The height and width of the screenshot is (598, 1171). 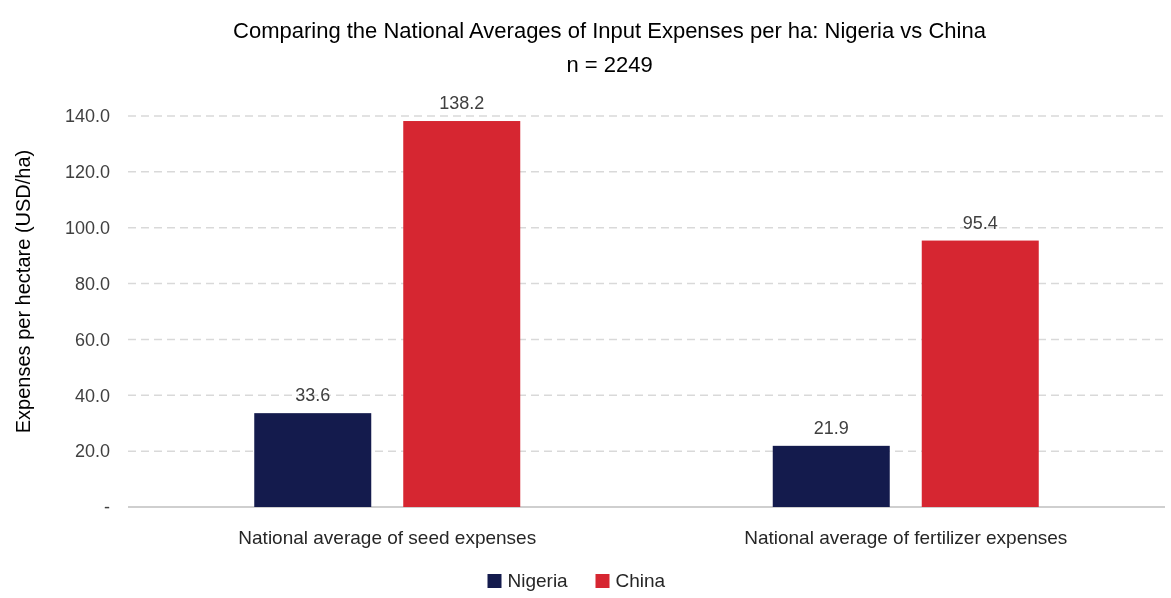 What do you see at coordinates (640, 580) in the screenshot?
I see `legend-label: China` at bounding box center [640, 580].